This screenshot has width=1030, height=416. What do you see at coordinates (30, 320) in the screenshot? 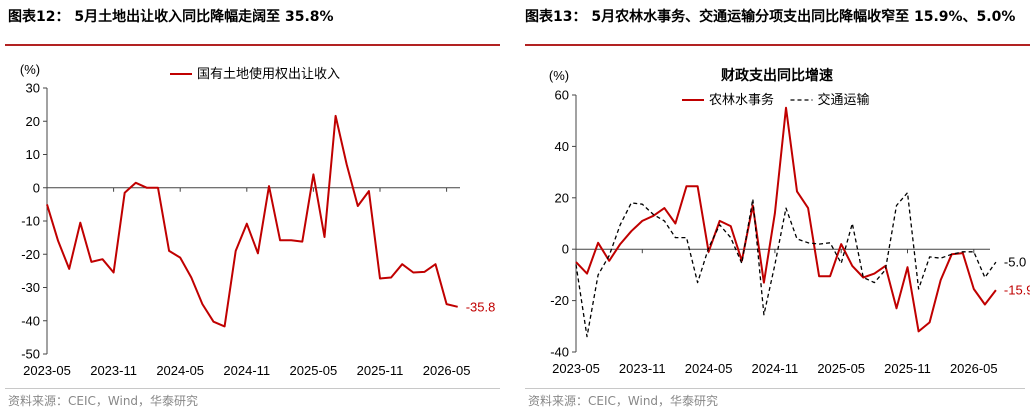
I see `left-y-tick-label: -40` at bounding box center [30, 320].